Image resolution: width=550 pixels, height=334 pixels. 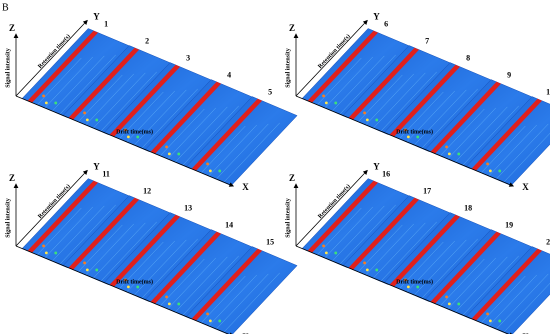 I want to click on sample-label: 12, so click(x=147, y=190).